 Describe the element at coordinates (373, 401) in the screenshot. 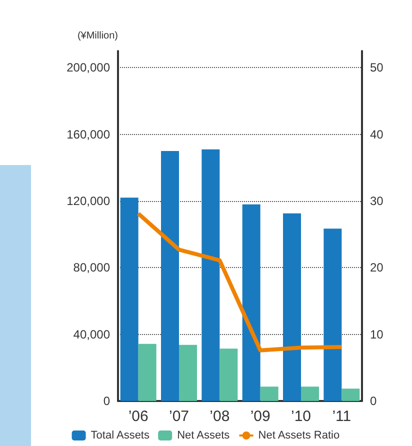

I see `y2-tick-label: 0` at that location.